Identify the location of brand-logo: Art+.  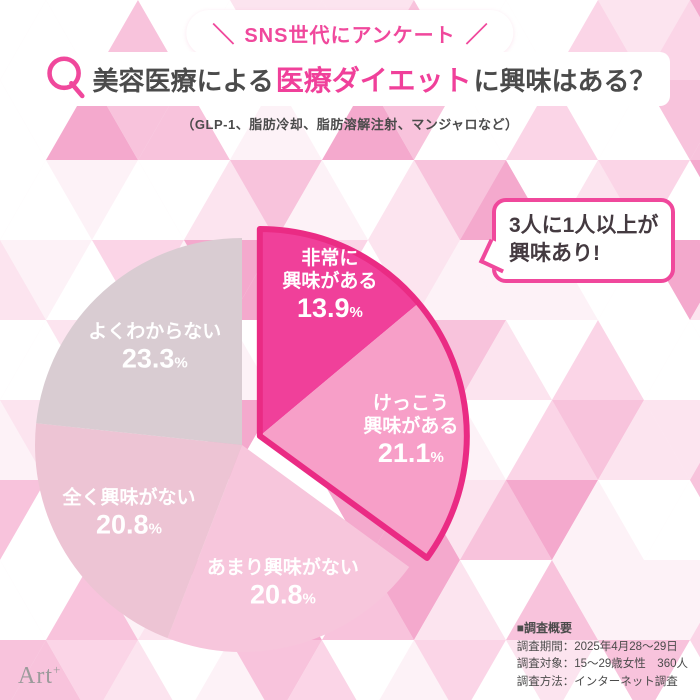
(39, 676).